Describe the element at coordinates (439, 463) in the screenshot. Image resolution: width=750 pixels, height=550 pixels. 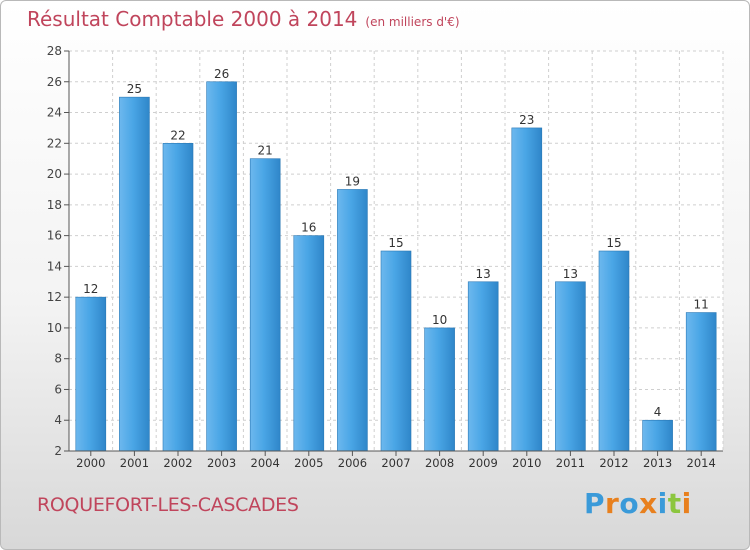
I see `x-tick-label: 2008` at that location.